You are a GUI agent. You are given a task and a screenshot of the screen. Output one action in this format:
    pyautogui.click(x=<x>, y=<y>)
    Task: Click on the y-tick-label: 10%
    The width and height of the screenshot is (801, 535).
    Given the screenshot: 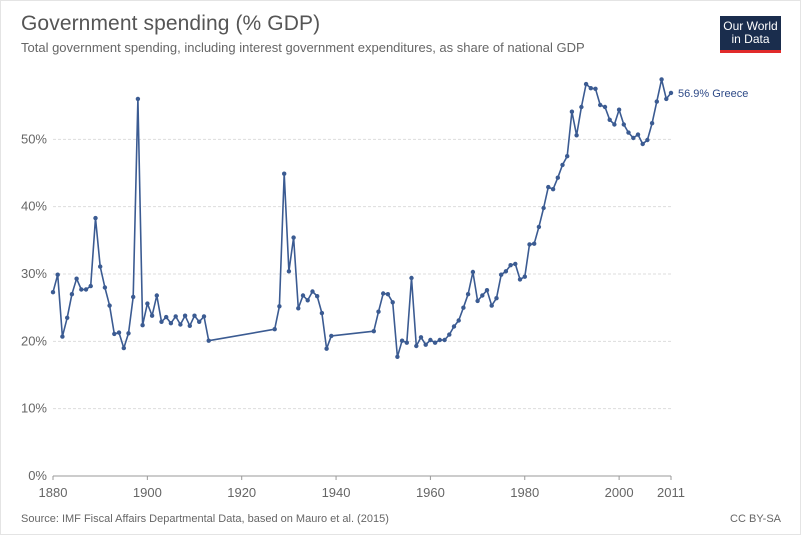 What is the action you would take?
    pyautogui.click(x=34, y=408)
    